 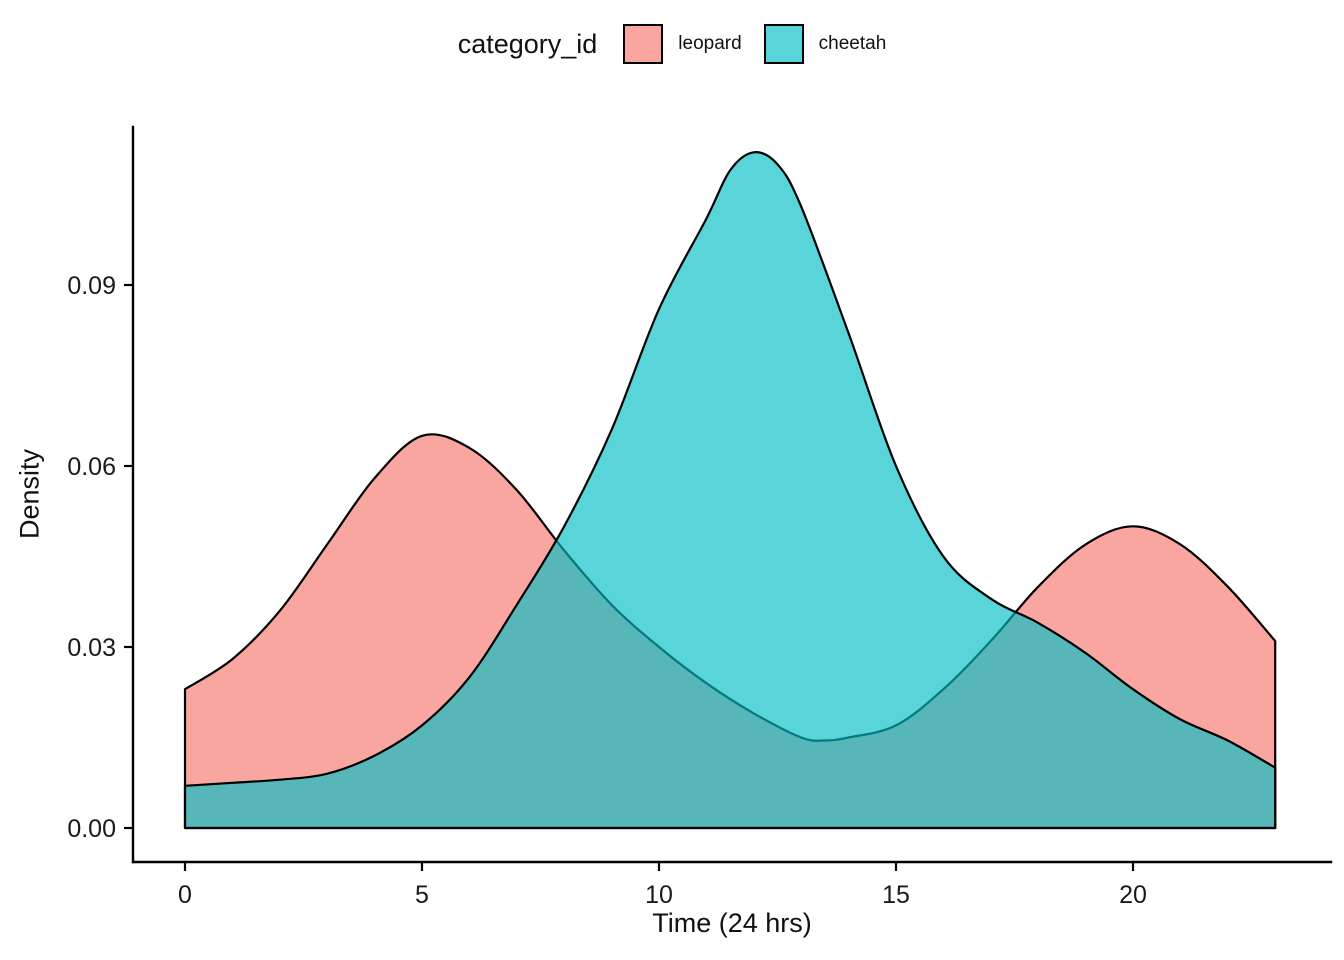 I want to click on legend: category_id leopard cheetah, so click(x=672, y=44).